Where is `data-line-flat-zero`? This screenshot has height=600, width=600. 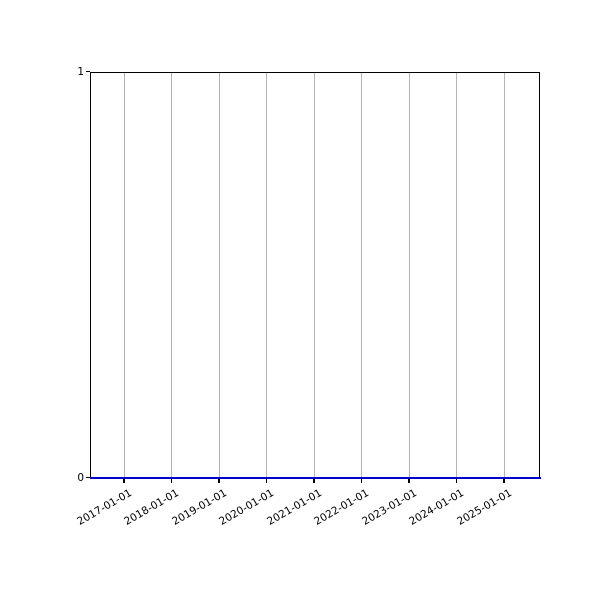
data-line-flat-zero is located at coordinates (315, 477).